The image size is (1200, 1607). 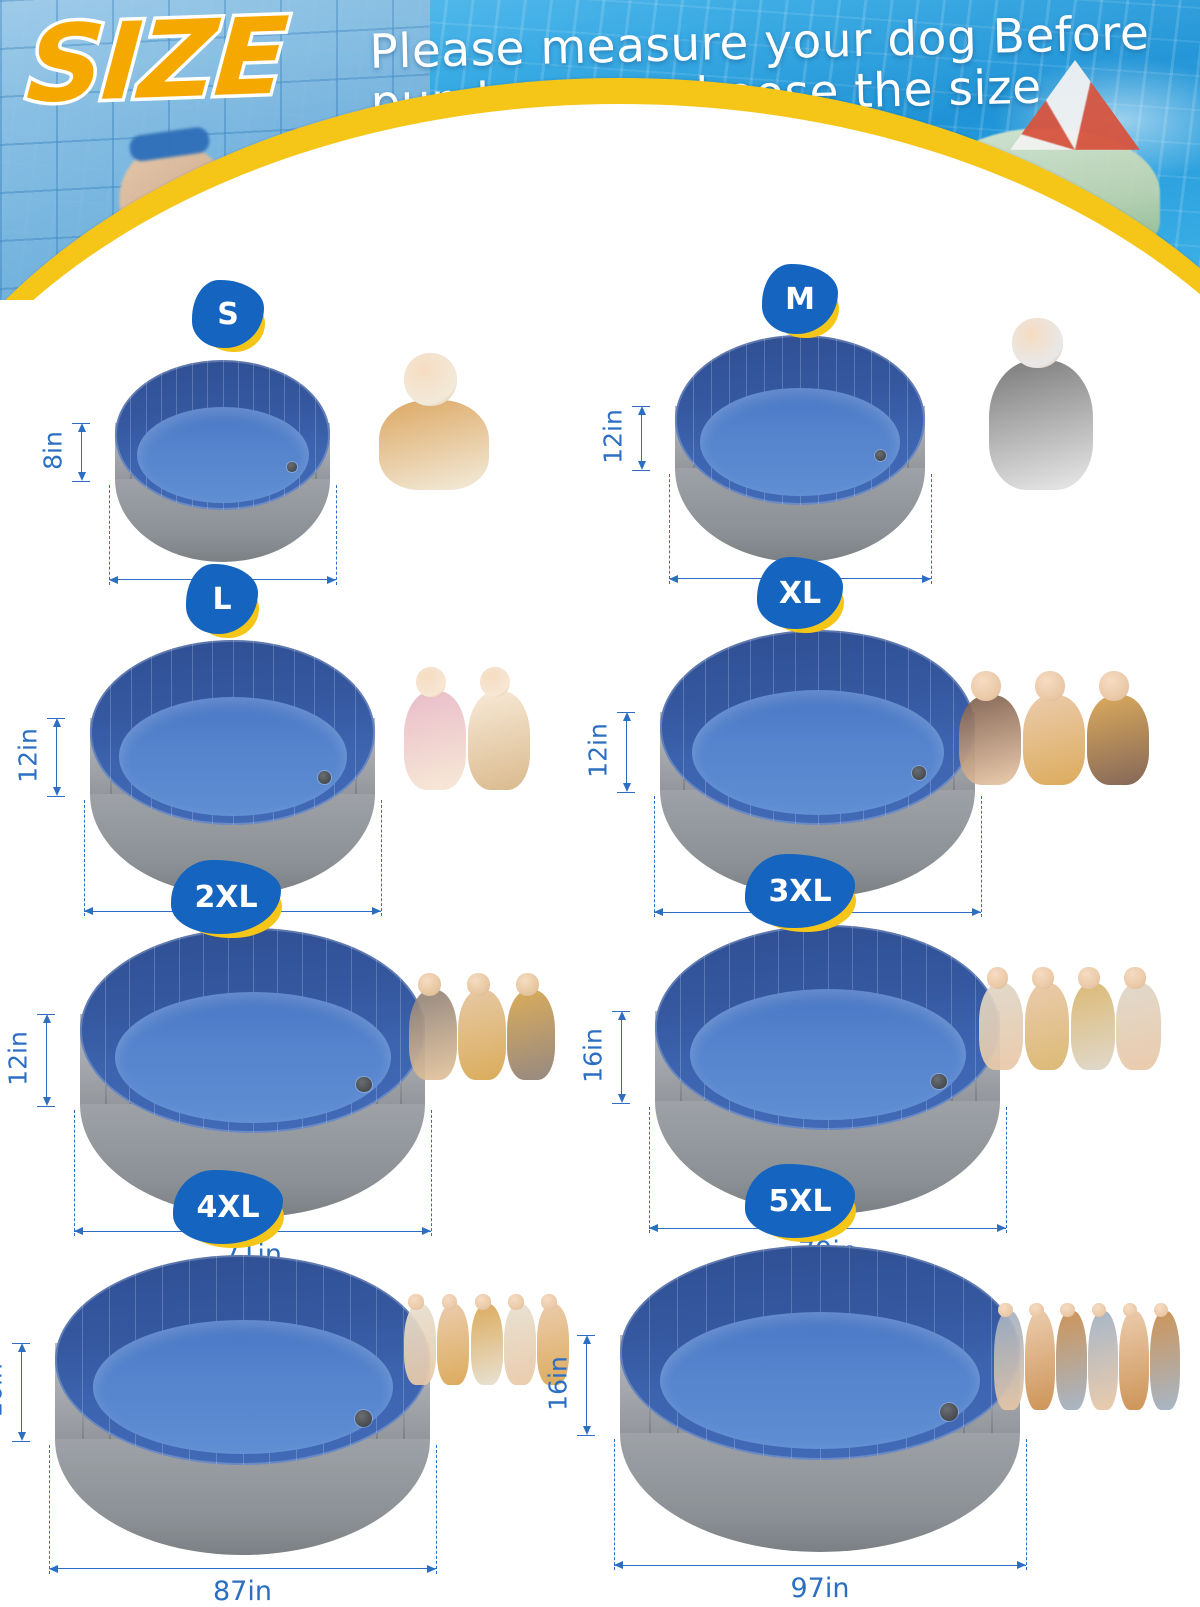 I want to click on size-badge-label: 3XL, so click(x=800, y=893).